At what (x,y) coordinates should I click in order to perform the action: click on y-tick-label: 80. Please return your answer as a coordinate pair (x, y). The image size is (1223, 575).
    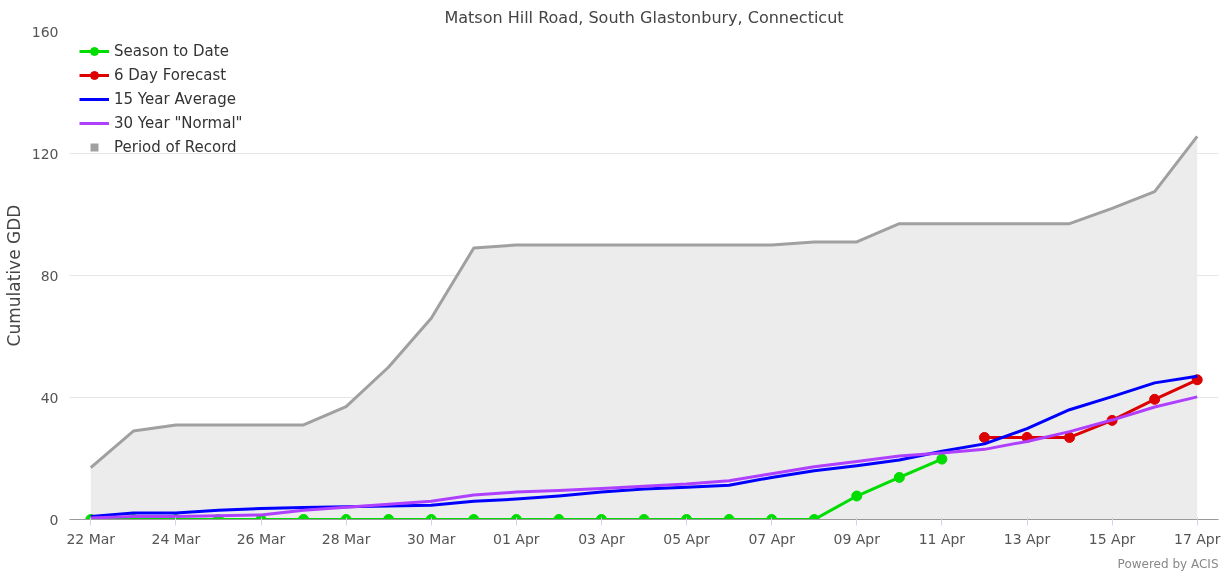
    Looking at the image, I should click on (49, 275).